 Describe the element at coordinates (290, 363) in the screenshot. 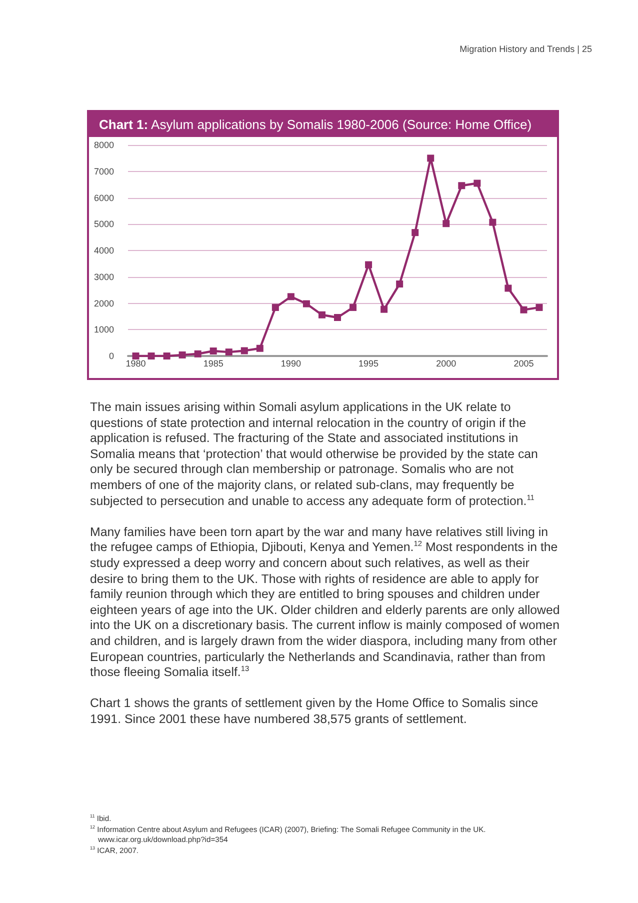

I see `x-tick-label: 1990` at that location.